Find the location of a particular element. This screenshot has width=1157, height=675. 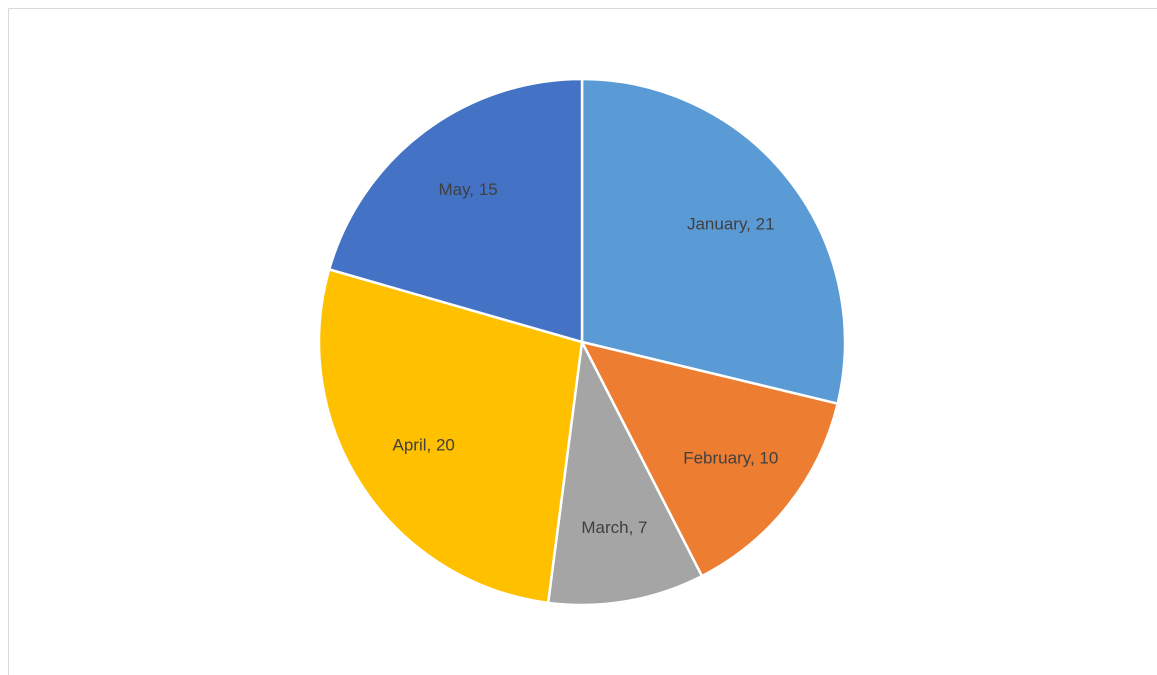

data-label: March, 7 is located at coordinates (614, 527).